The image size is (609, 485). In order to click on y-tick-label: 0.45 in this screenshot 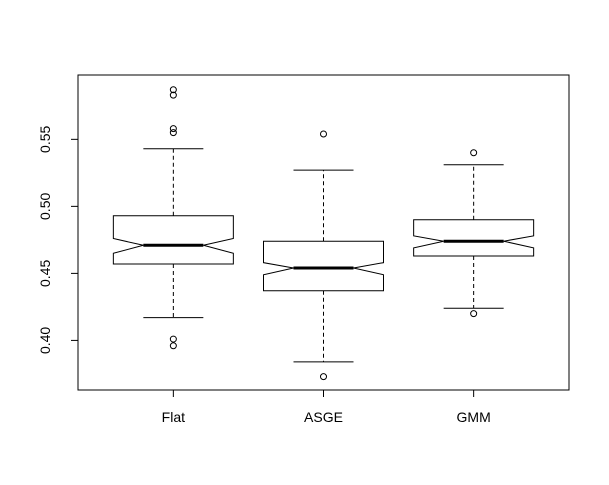, I will do `click(45, 273)`.